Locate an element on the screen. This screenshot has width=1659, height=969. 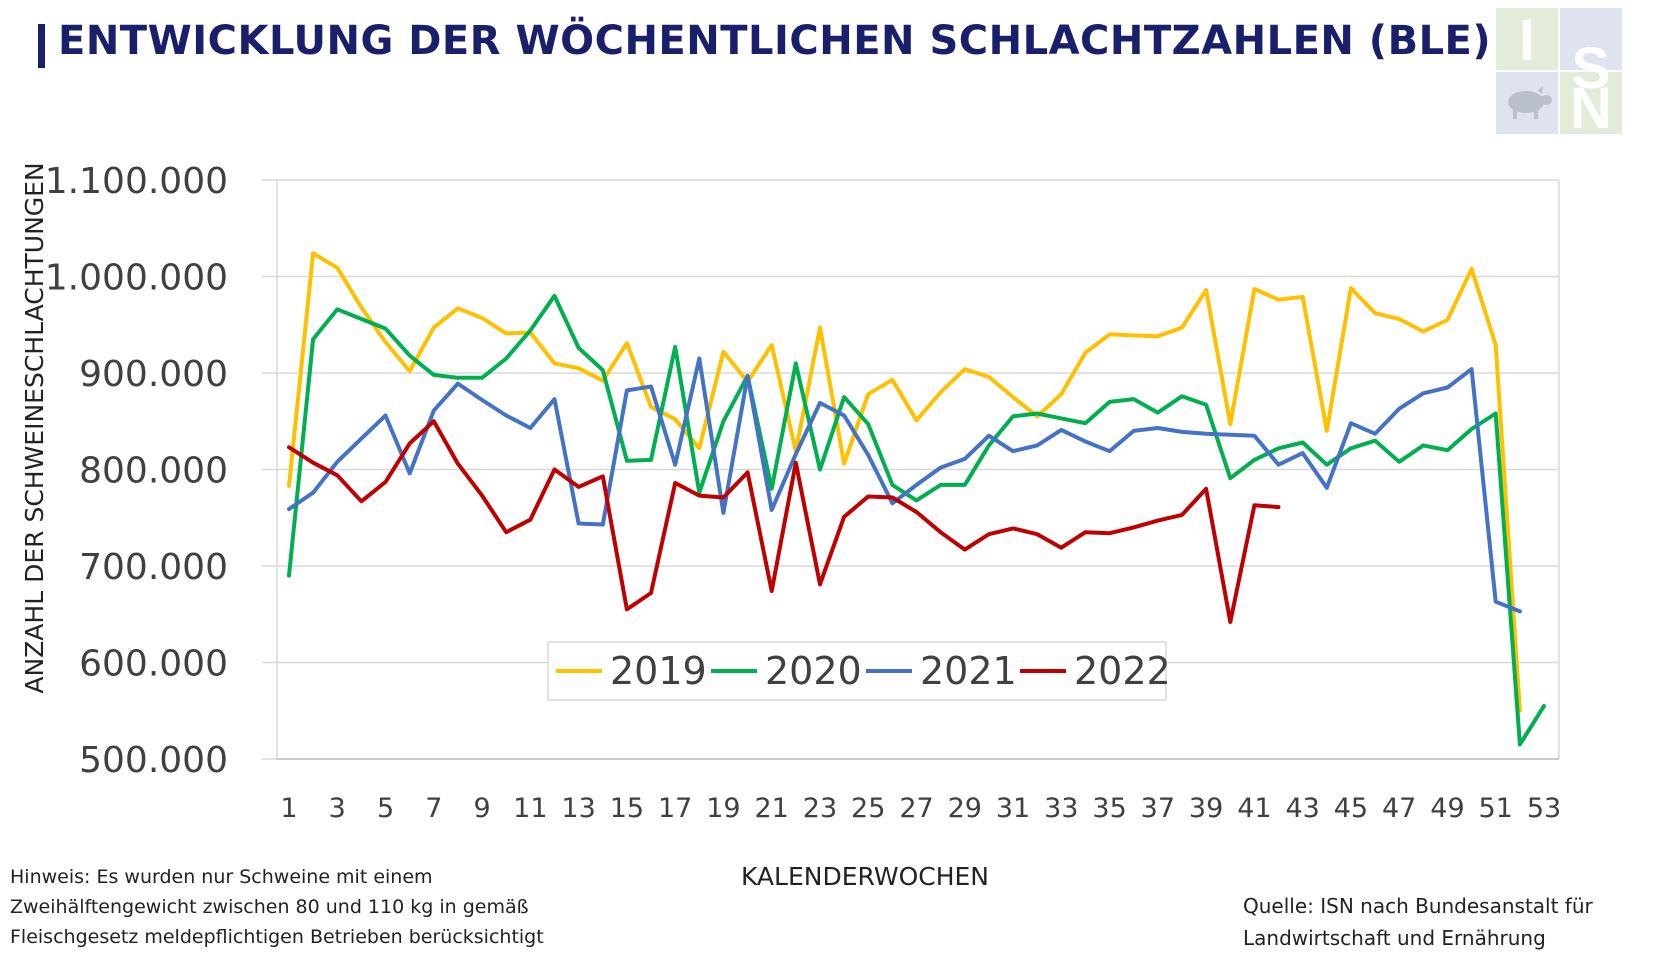
pig-icon is located at coordinates (1530, 102).